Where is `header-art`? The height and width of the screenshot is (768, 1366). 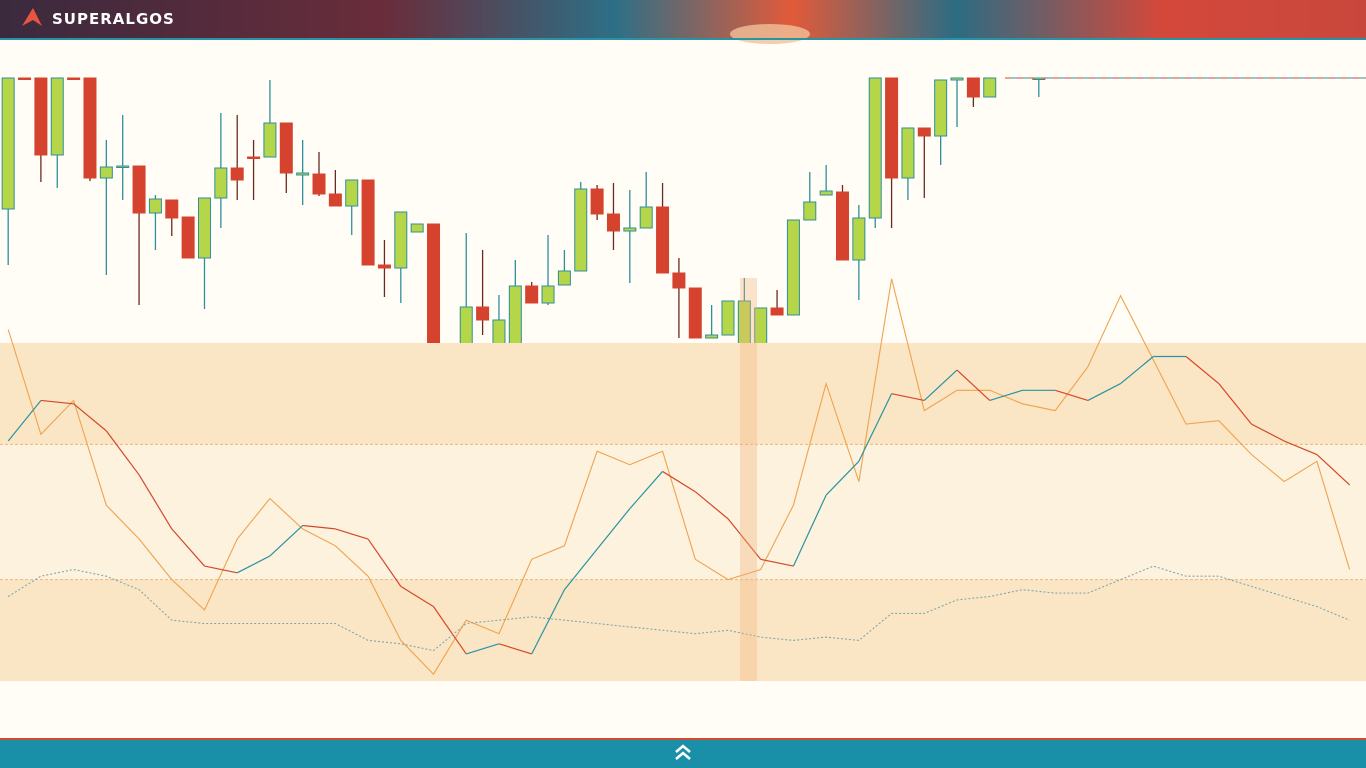
header-art is located at coordinates (770, 34).